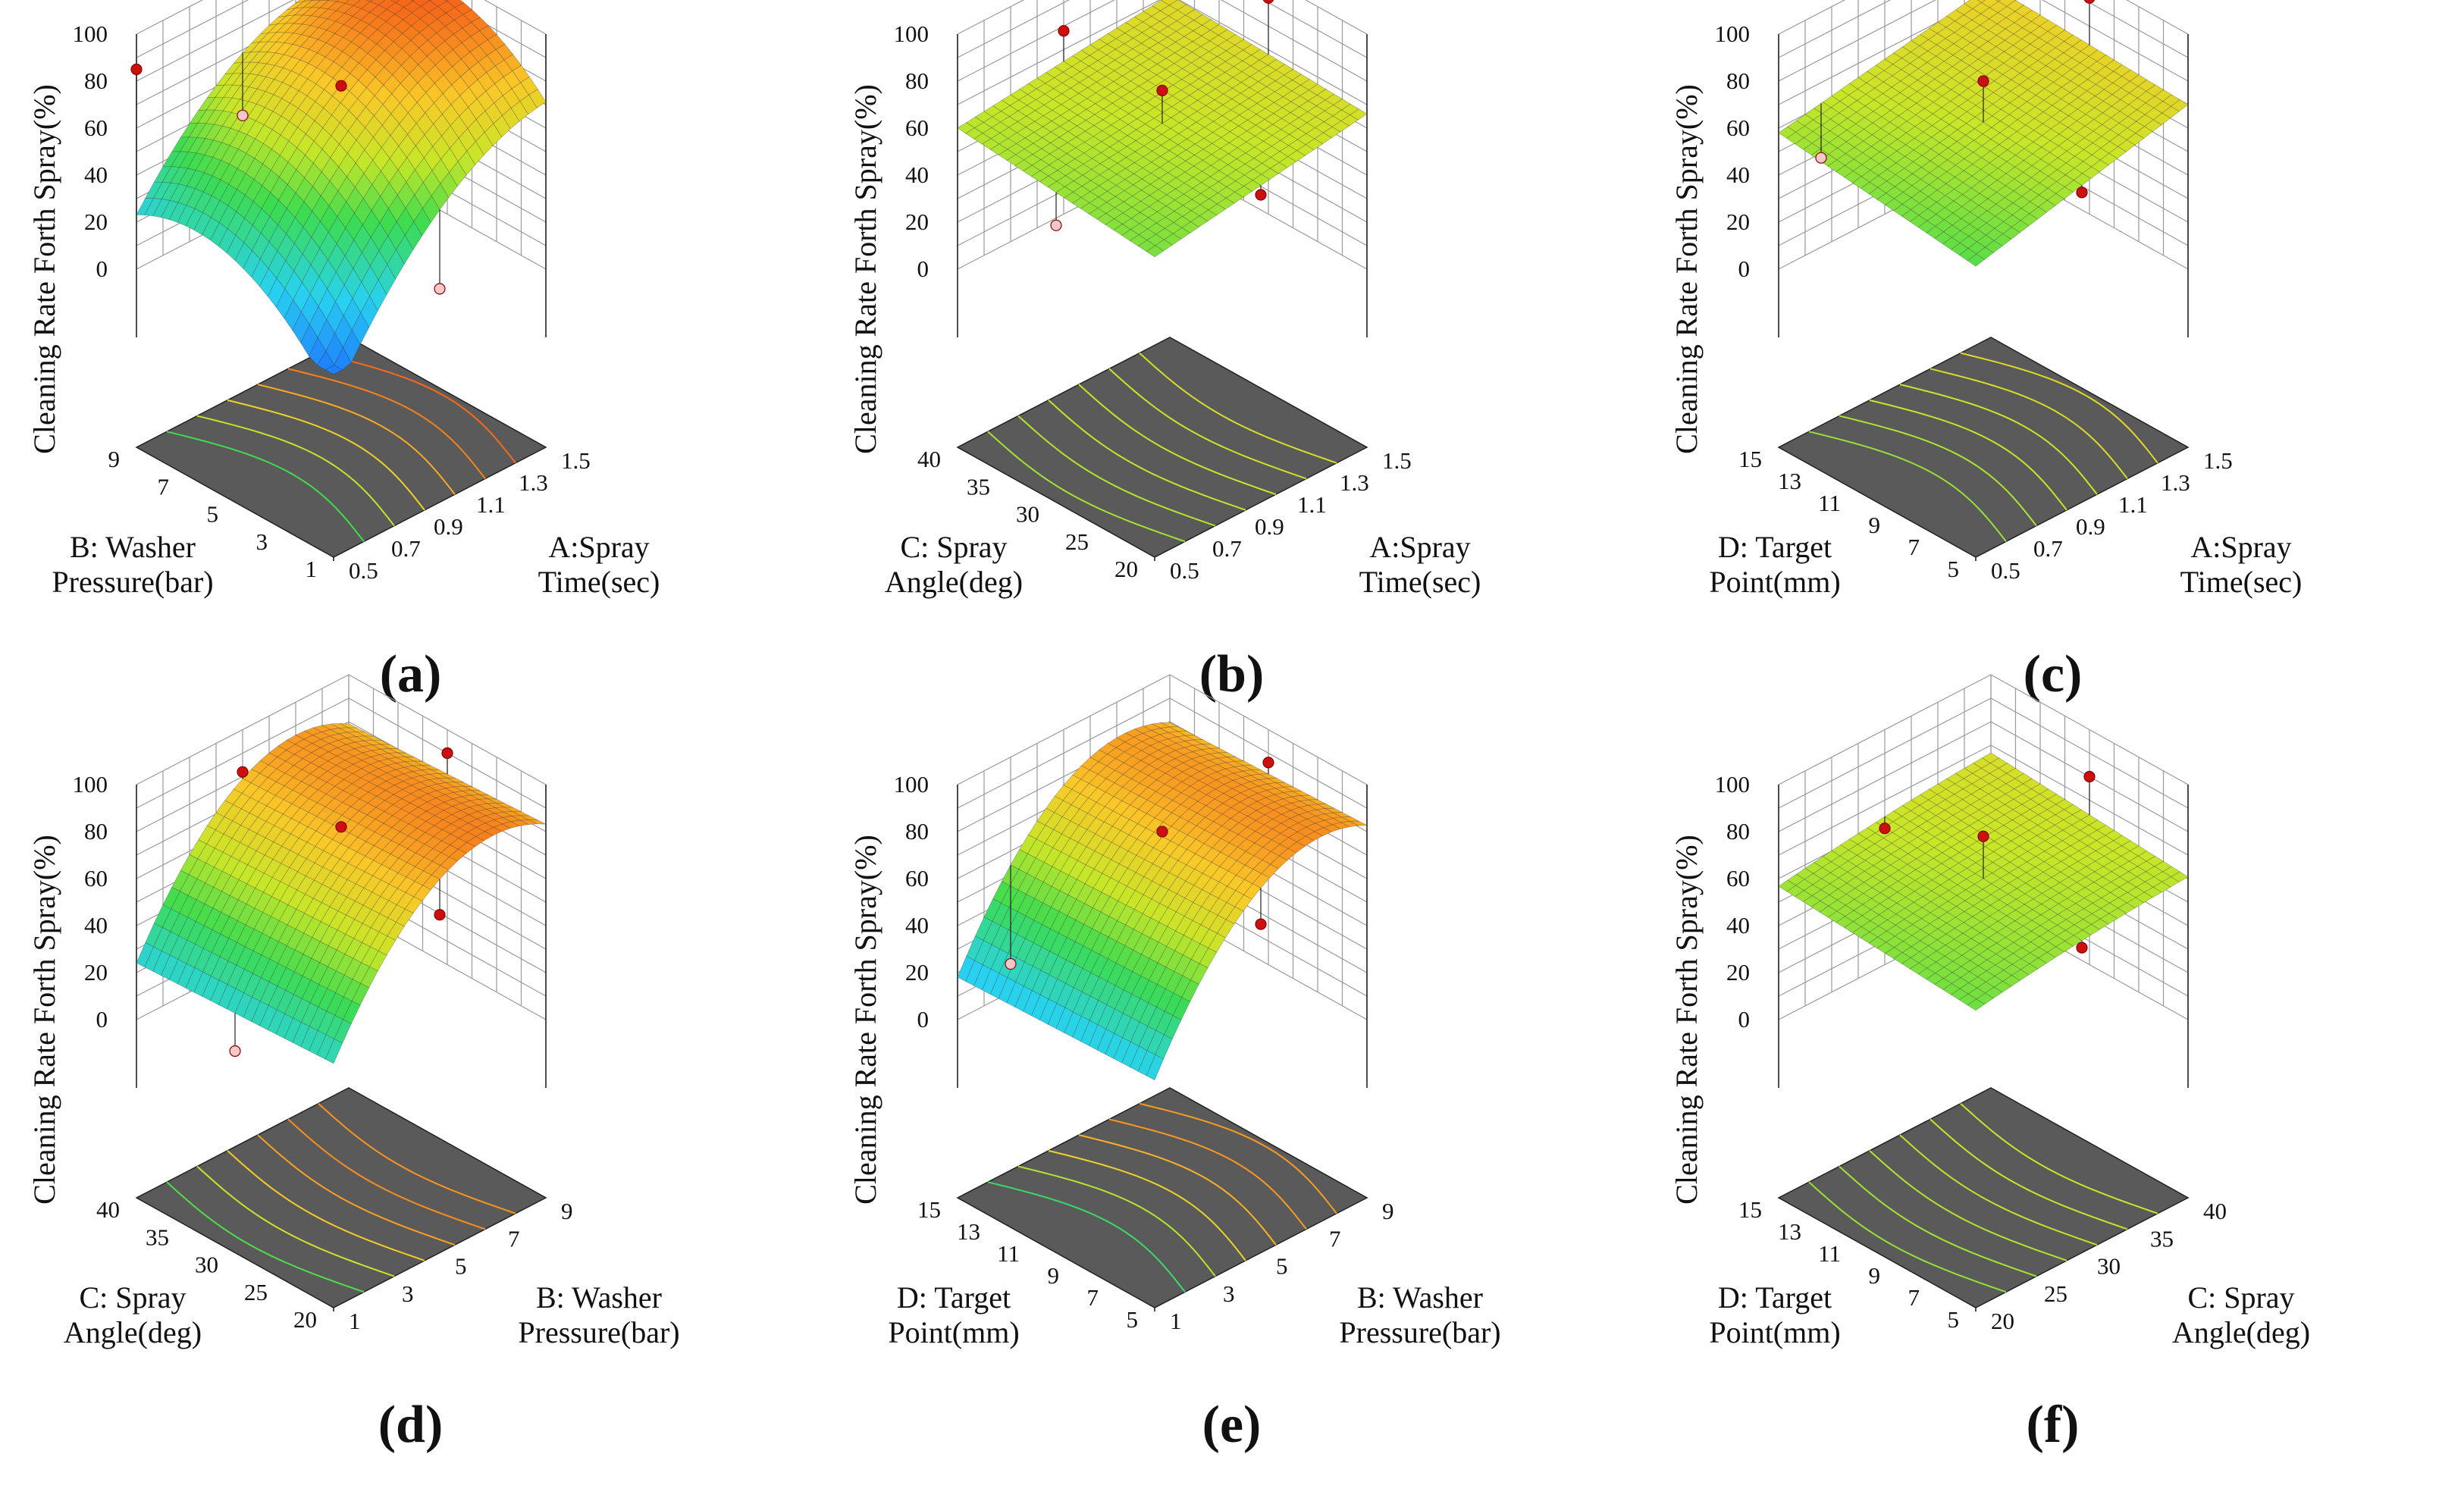 The image size is (2464, 1501). I want to click on left-axis-label: D: Target, so click(1775, 547).